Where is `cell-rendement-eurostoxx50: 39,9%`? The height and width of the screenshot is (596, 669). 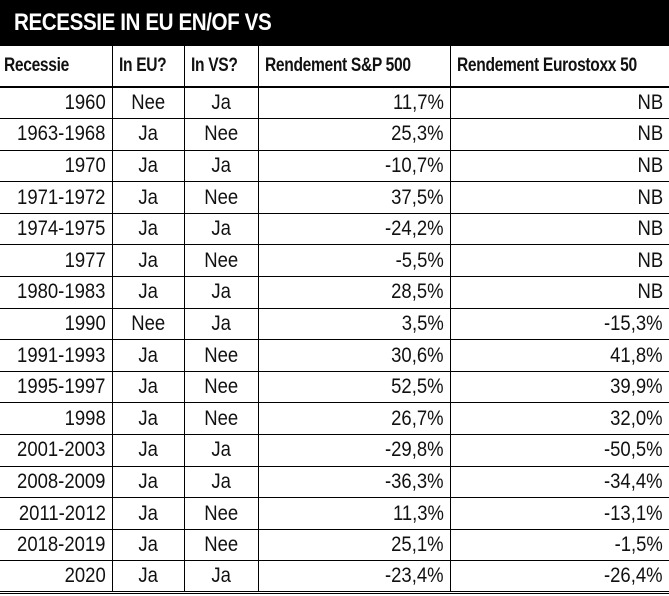
cell-rendement-eurostoxx50: 39,9% is located at coordinates (559, 387).